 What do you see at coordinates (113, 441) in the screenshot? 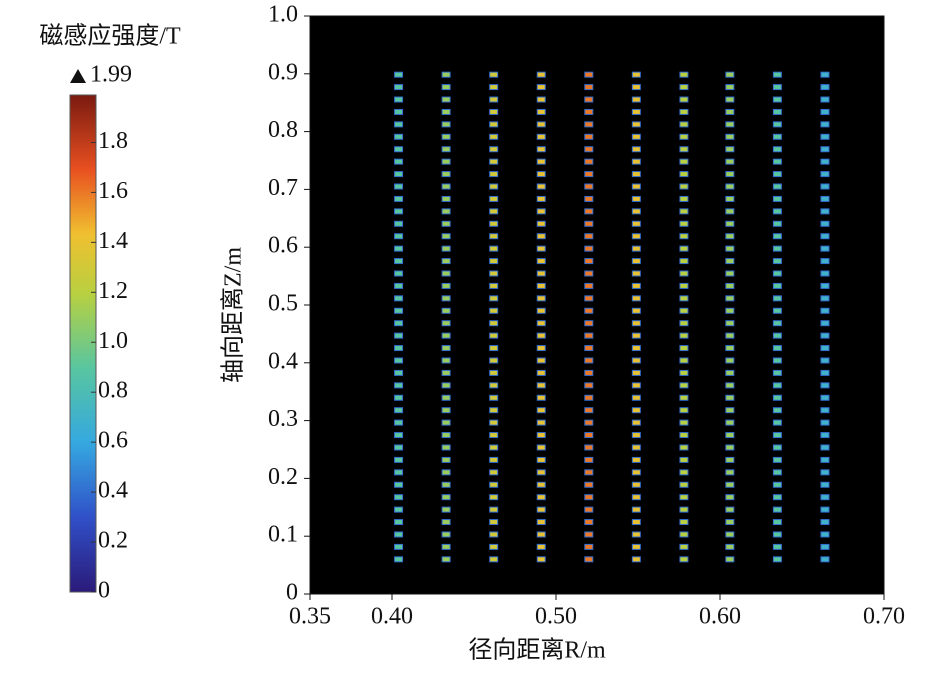
I see `colorbar-tick-label: 0.6` at bounding box center [113, 441].